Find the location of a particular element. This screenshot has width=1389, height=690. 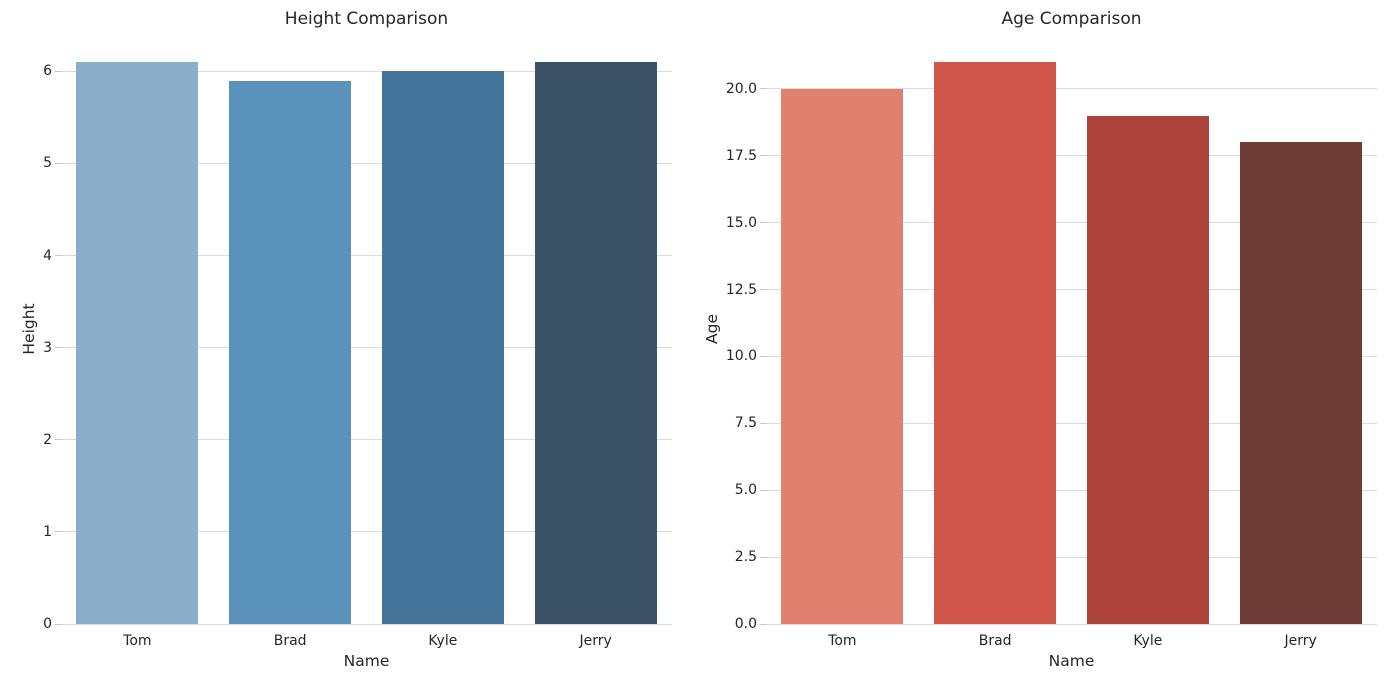

gridline-y-17.5 is located at coordinates (1071, 156).